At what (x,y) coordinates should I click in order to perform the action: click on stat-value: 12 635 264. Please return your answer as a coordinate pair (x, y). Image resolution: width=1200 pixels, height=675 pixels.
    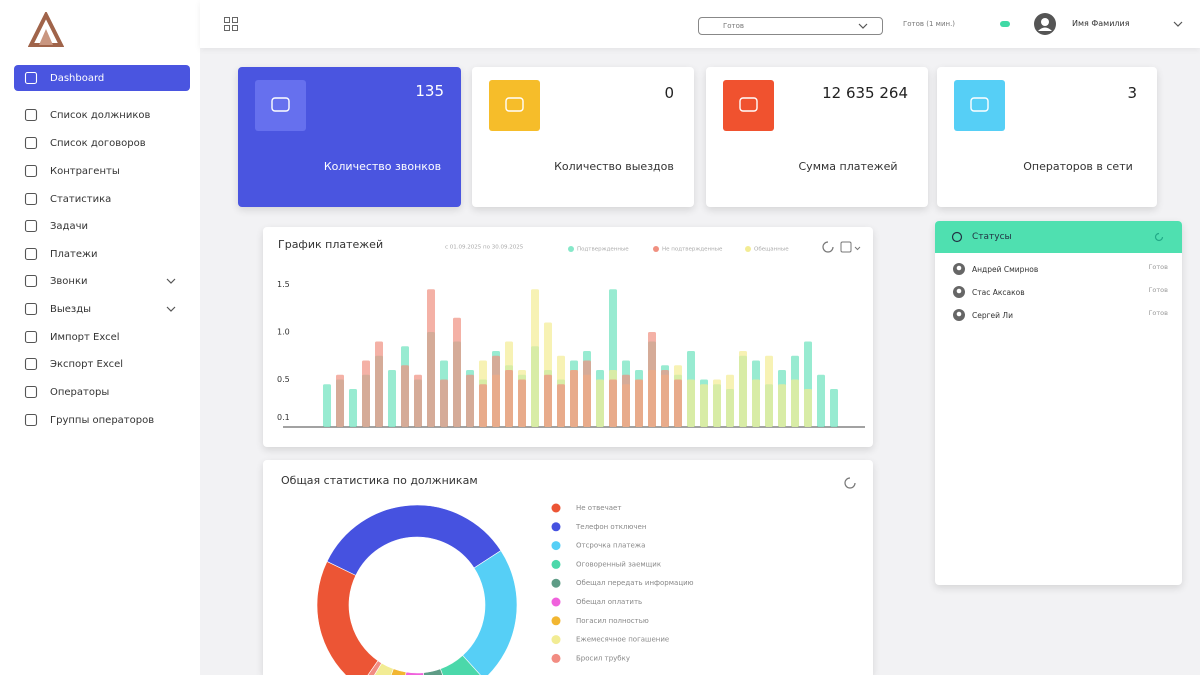
    Looking at the image, I should click on (865, 93).